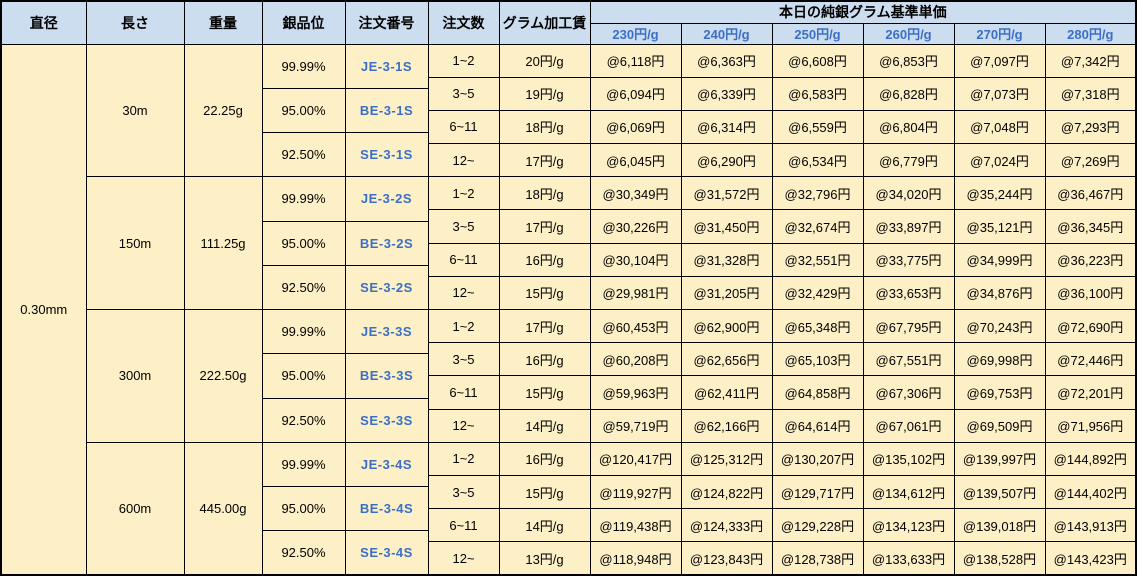  What do you see at coordinates (635, 425) in the screenshot?
I see `price-cell: @59,719円` at bounding box center [635, 425].